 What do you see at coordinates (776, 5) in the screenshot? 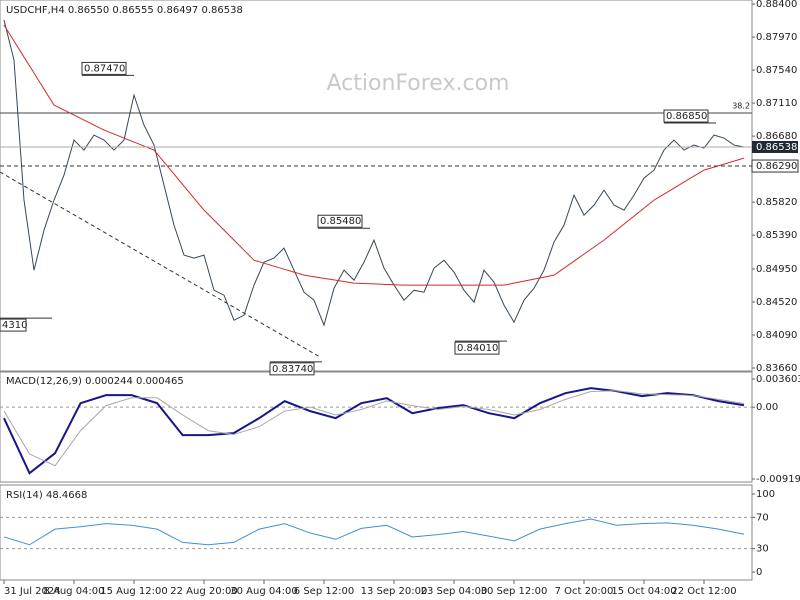
I see `y-tick-label: 0.88400` at bounding box center [776, 5].